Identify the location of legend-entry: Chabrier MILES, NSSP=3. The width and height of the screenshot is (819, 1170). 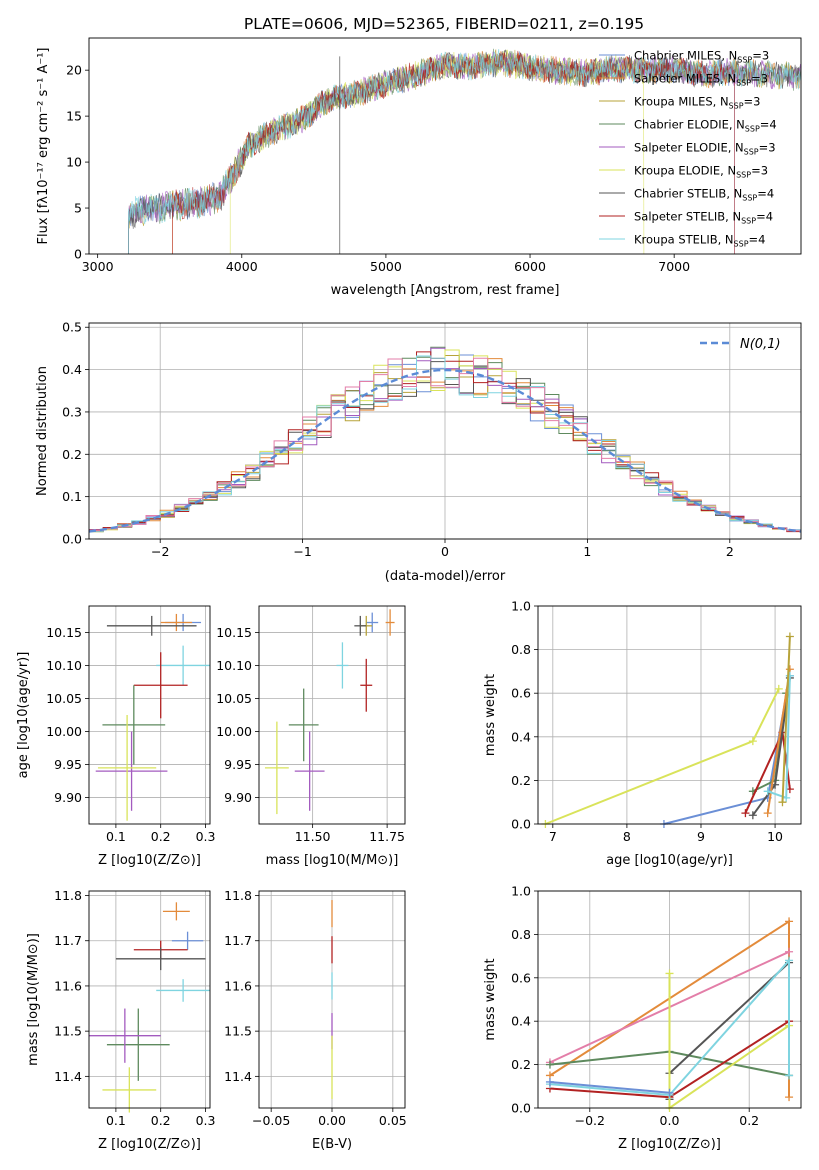
(701, 57).